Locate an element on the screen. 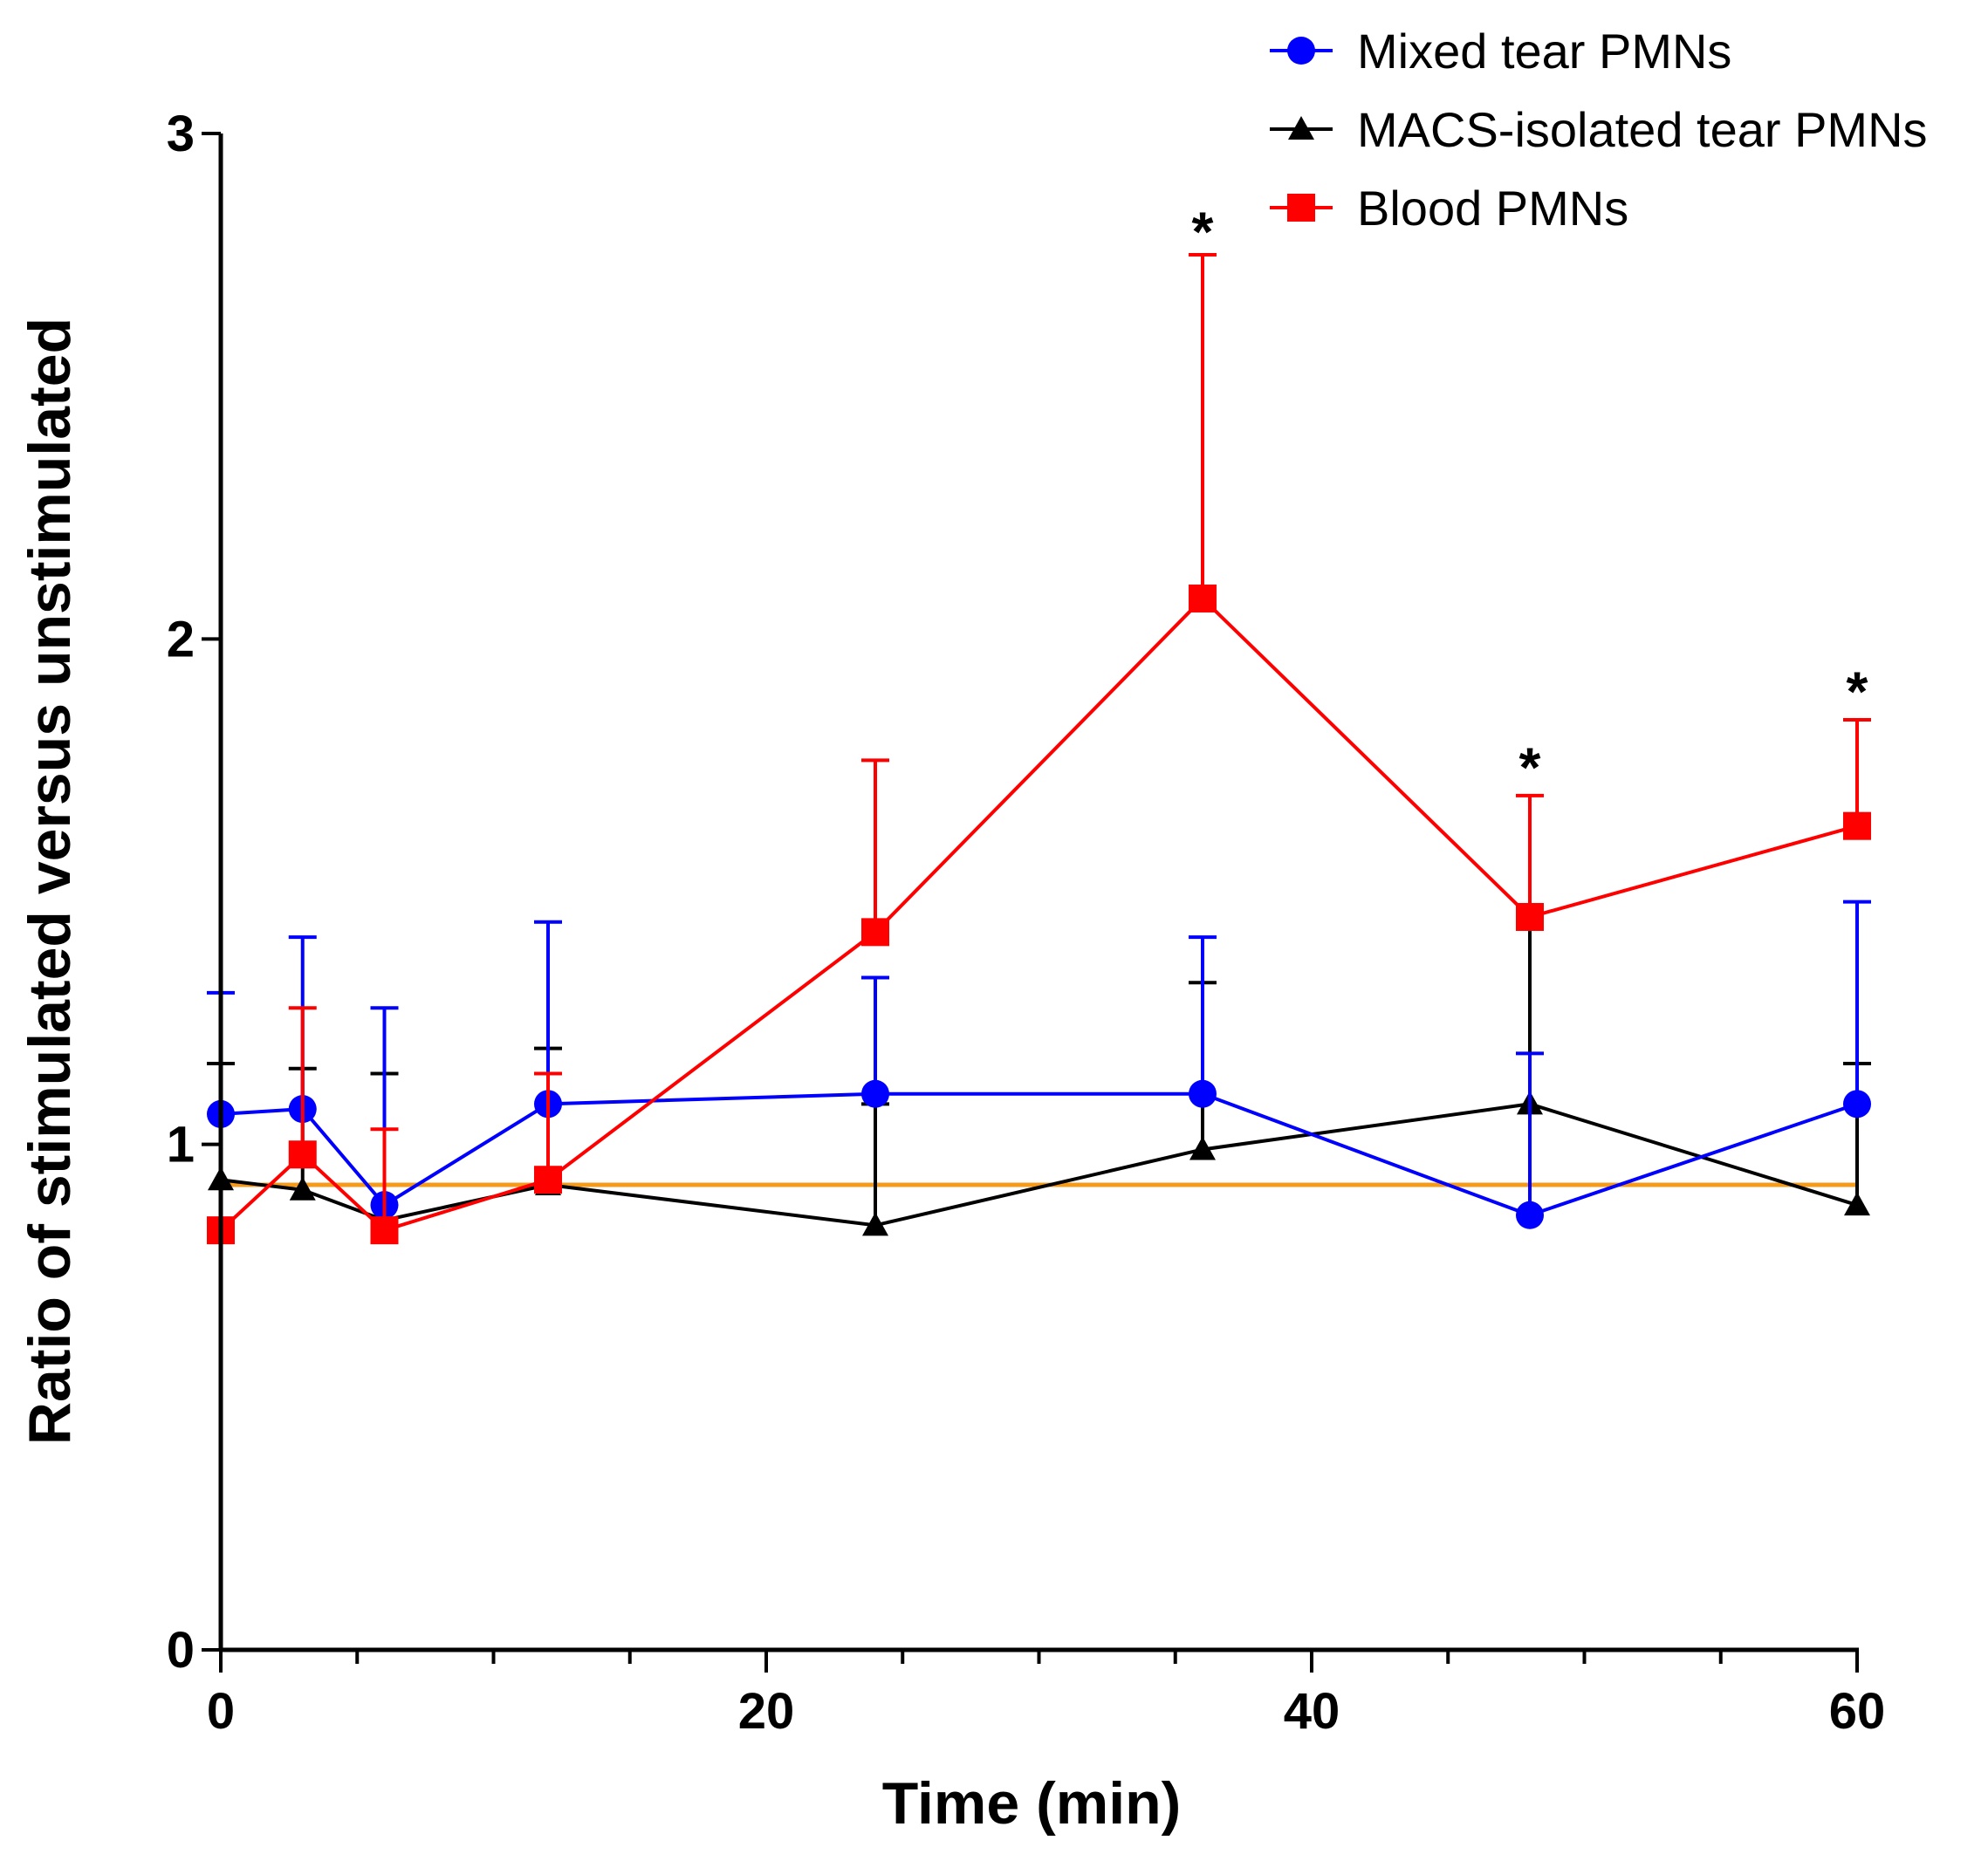 Image resolution: width=1988 pixels, height=1861 pixels. legend-label: MACS-isolated tear PMNs is located at coordinates (1642, 129).